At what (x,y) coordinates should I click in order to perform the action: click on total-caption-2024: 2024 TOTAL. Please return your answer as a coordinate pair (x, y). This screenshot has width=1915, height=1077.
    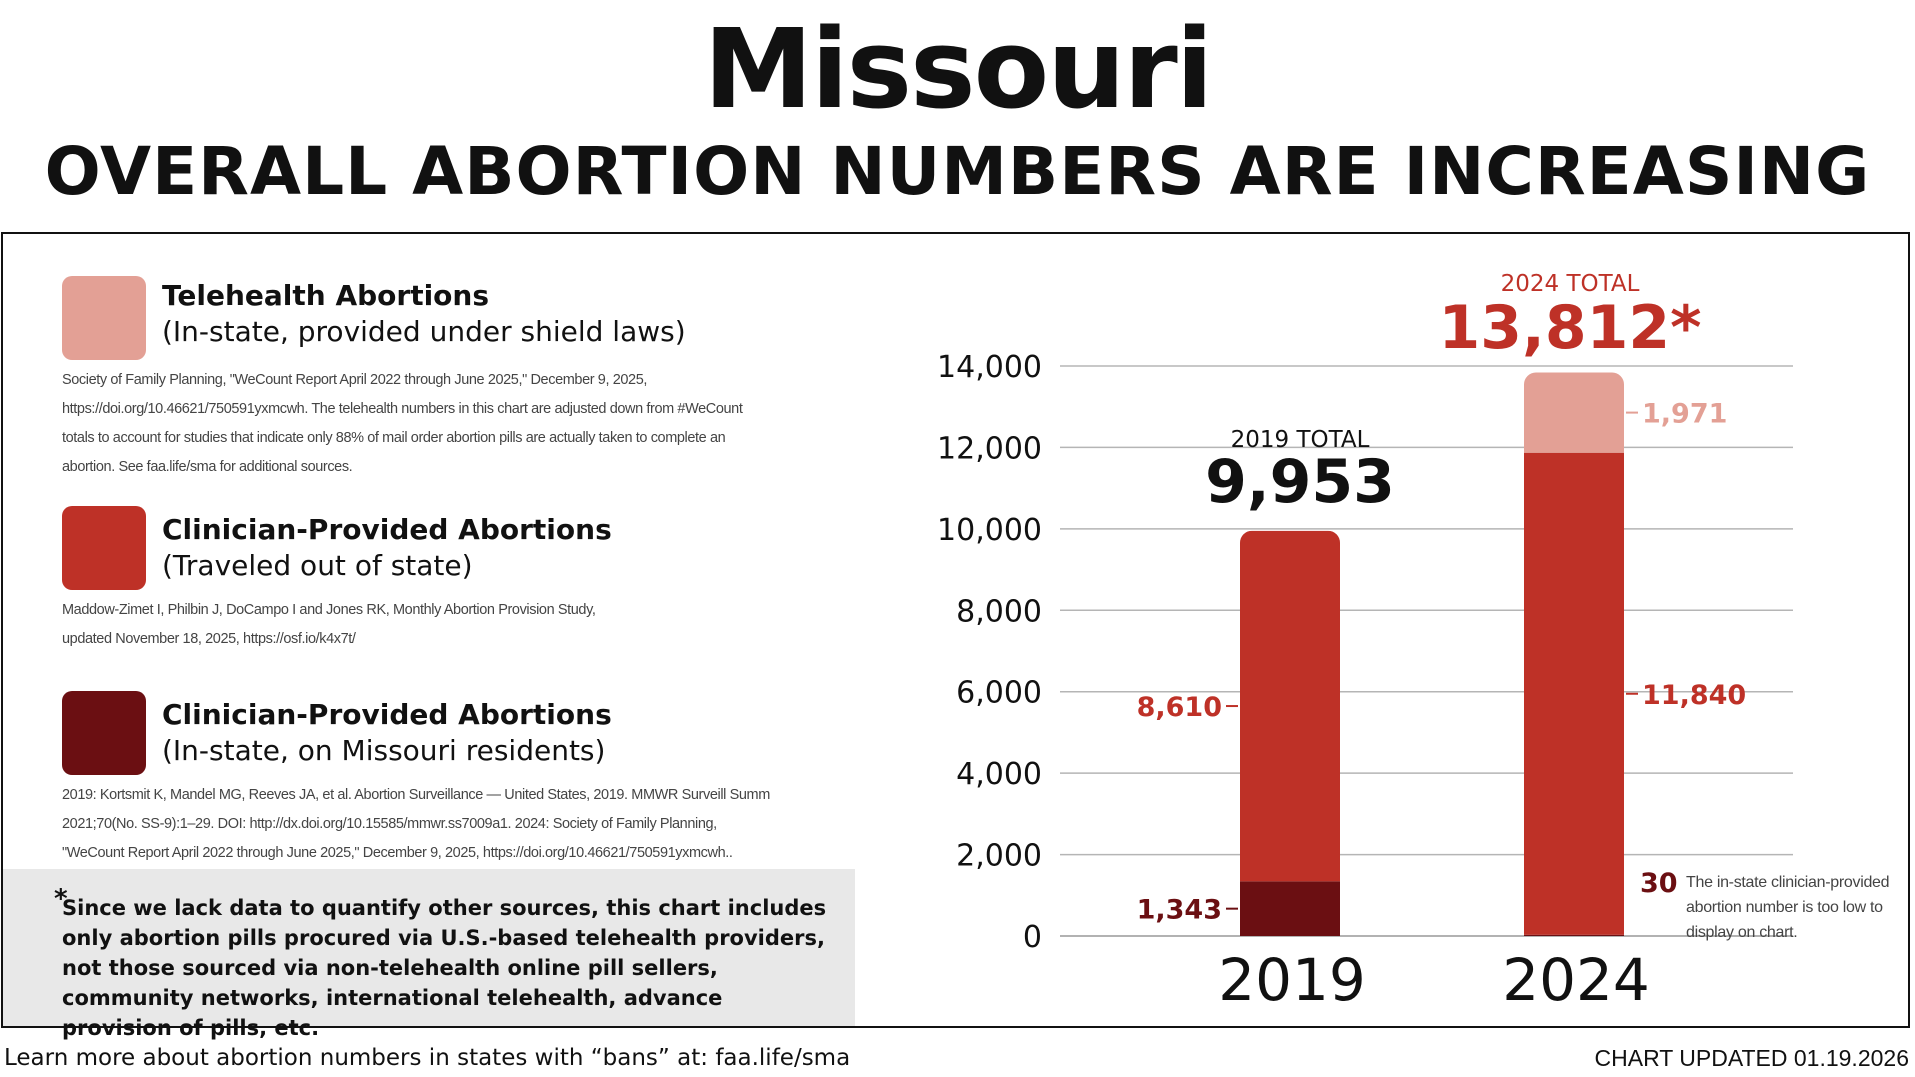
    Looking at the image, I should click on (1570, 284).